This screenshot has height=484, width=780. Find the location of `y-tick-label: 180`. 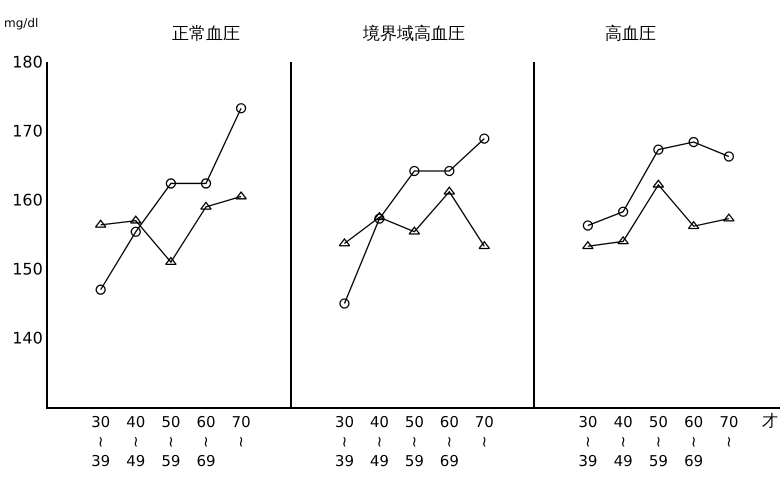

y-tick-label: 180 is located at coordinates (27, 62).